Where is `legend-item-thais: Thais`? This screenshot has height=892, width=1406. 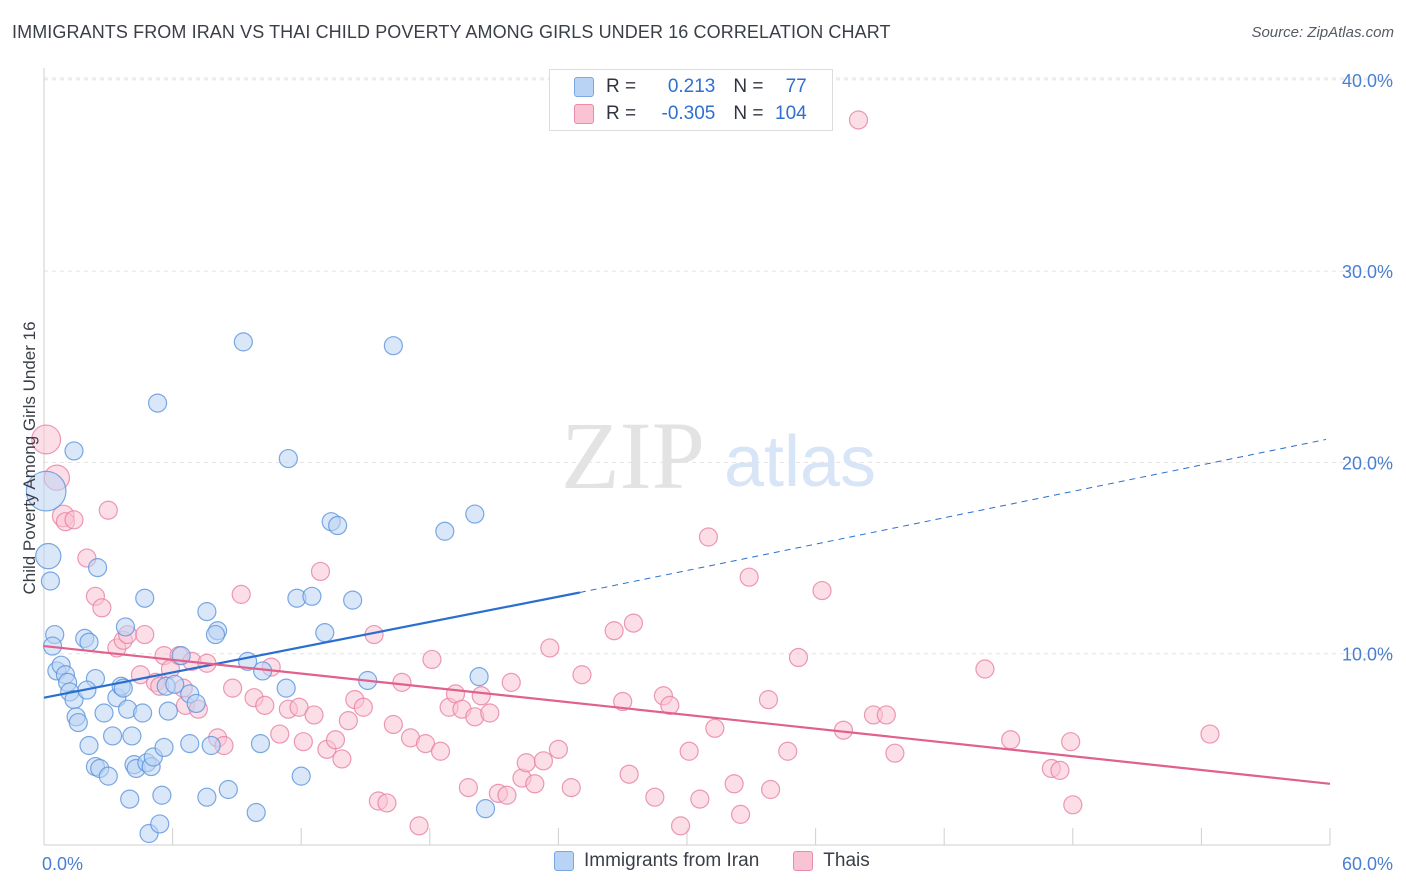
legend-item-thais: Thais is located at coordinates (831, 861).